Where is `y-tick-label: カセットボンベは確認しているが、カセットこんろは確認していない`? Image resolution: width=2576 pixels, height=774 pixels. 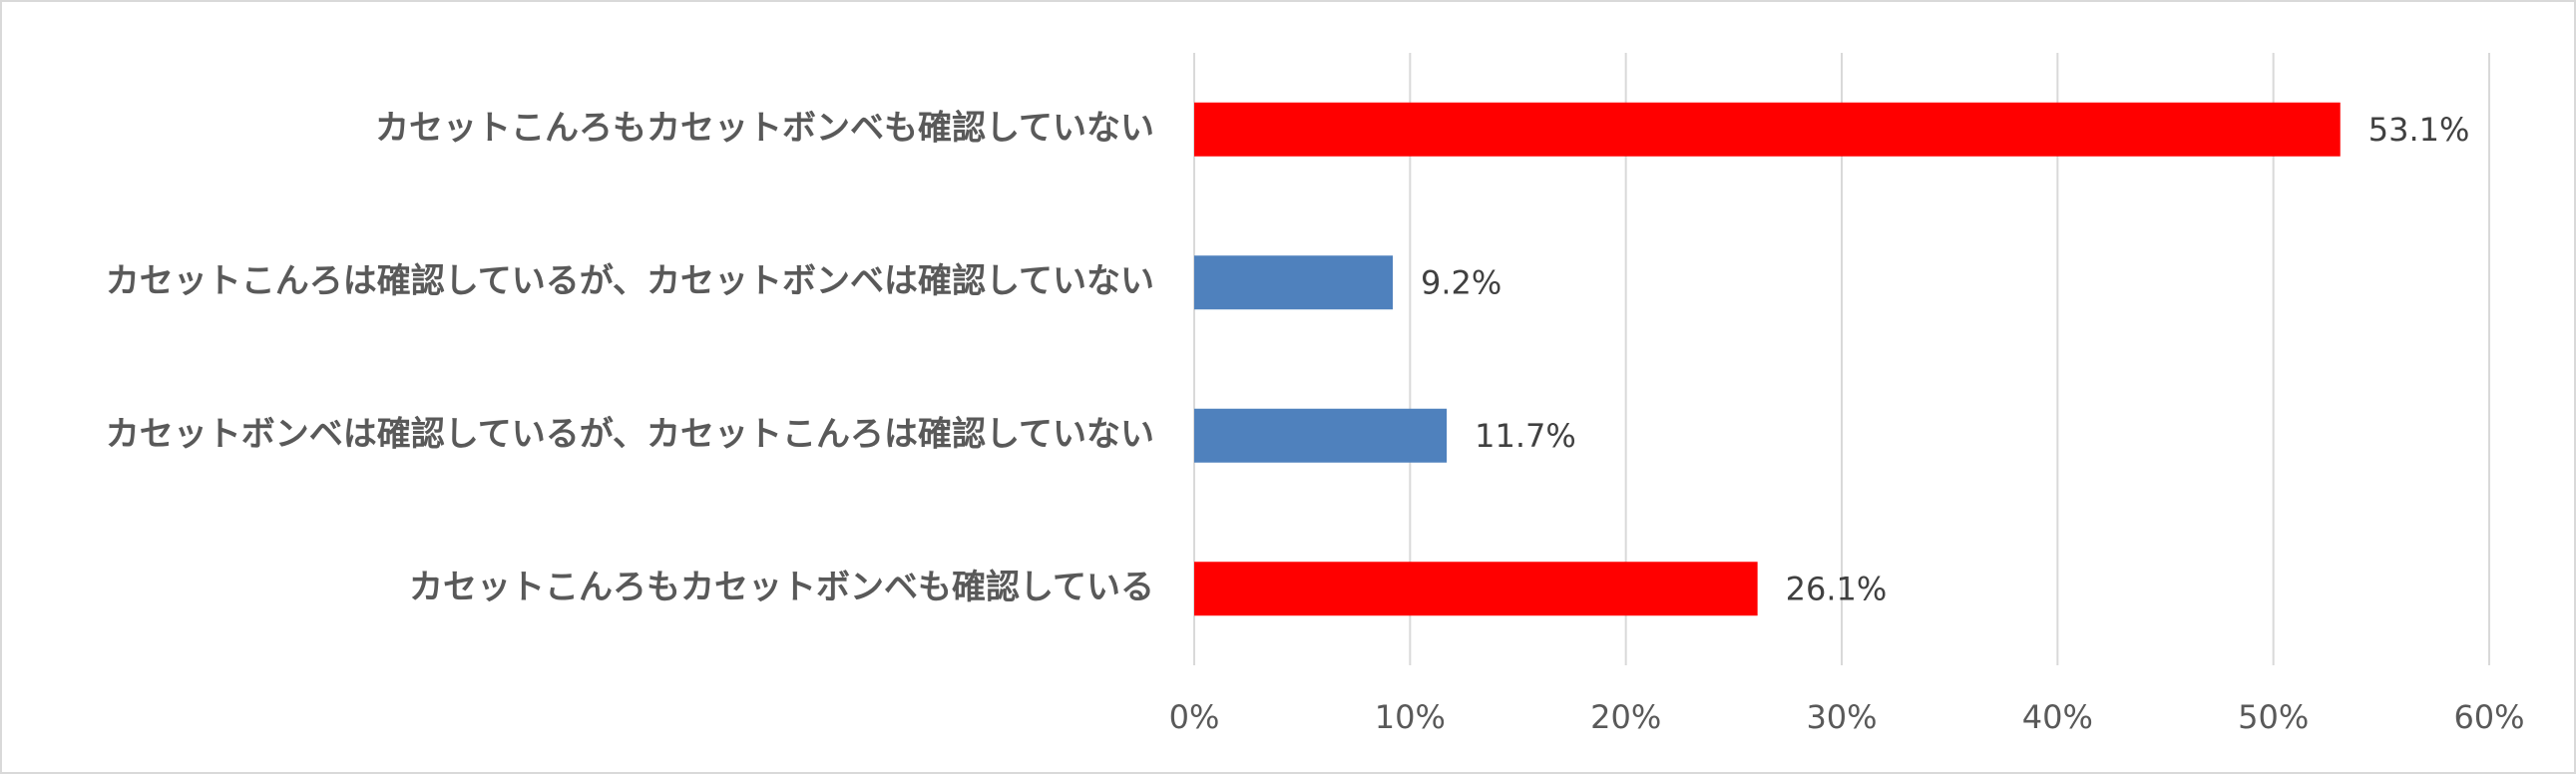 y-tick-label: カセットボンベは確認しているが、カセットこんろは確認していない is located at coordinates (630, 434).